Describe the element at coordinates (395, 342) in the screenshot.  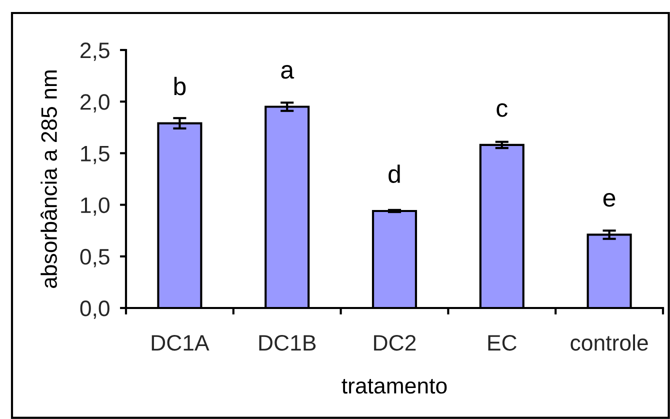
I see `x-tick-label: DC2` at that location.